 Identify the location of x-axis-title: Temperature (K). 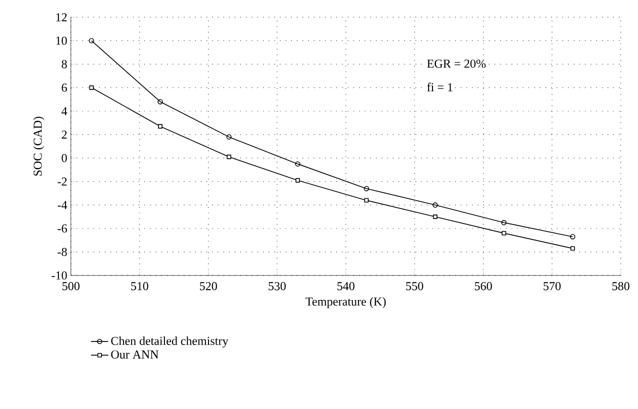
(346, 302).